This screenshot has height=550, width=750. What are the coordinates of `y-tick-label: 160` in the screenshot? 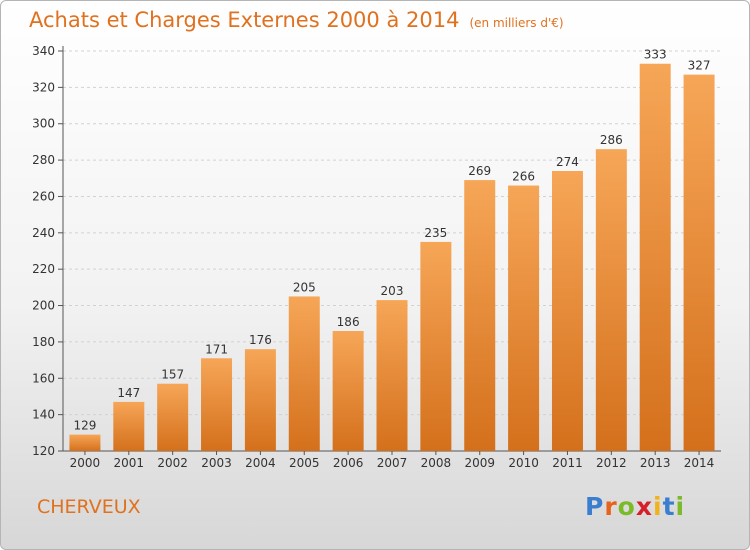 It's located at (43, 378).